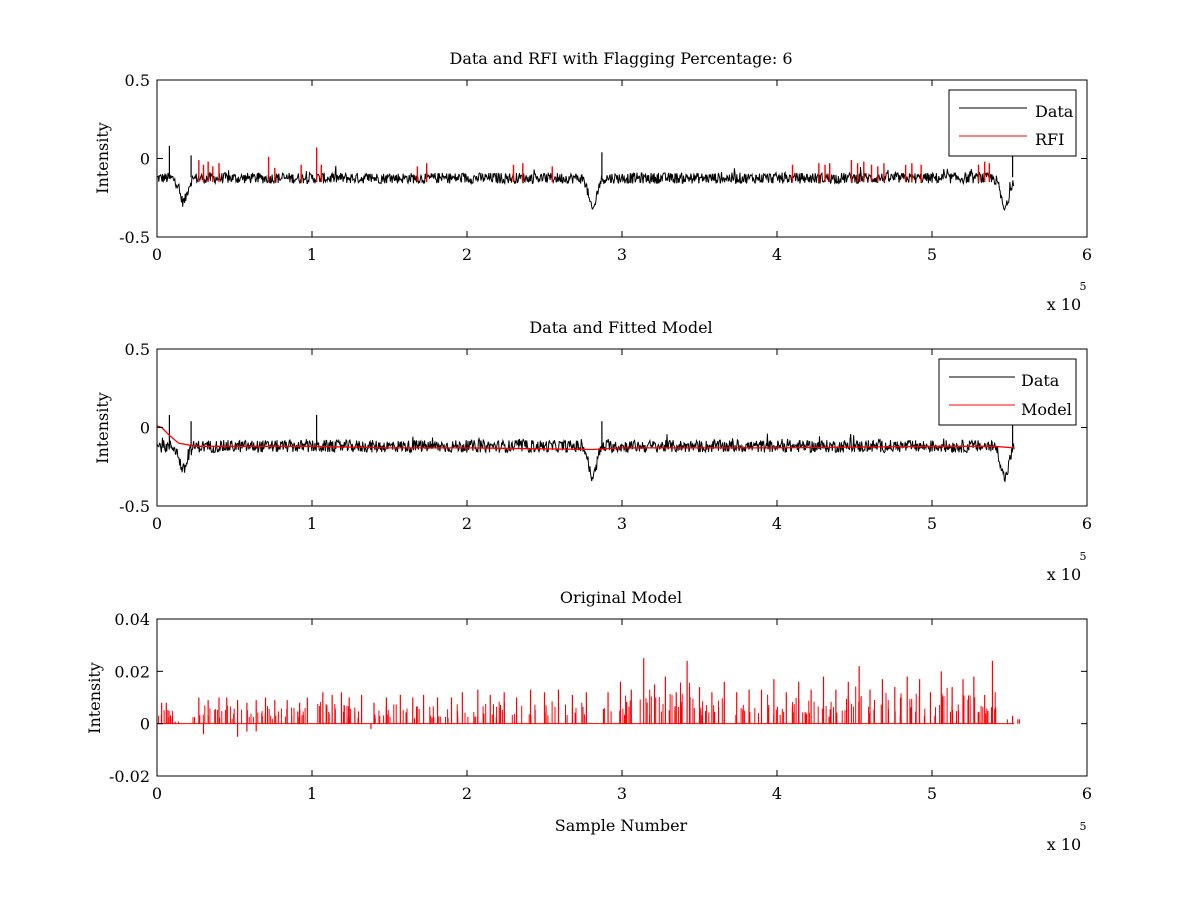 This screenshot has height=900, width=1200. What do you see at coordinates (585, 438) in the screenshot?
I see `series-model-line` at bounding box center [585, 438].